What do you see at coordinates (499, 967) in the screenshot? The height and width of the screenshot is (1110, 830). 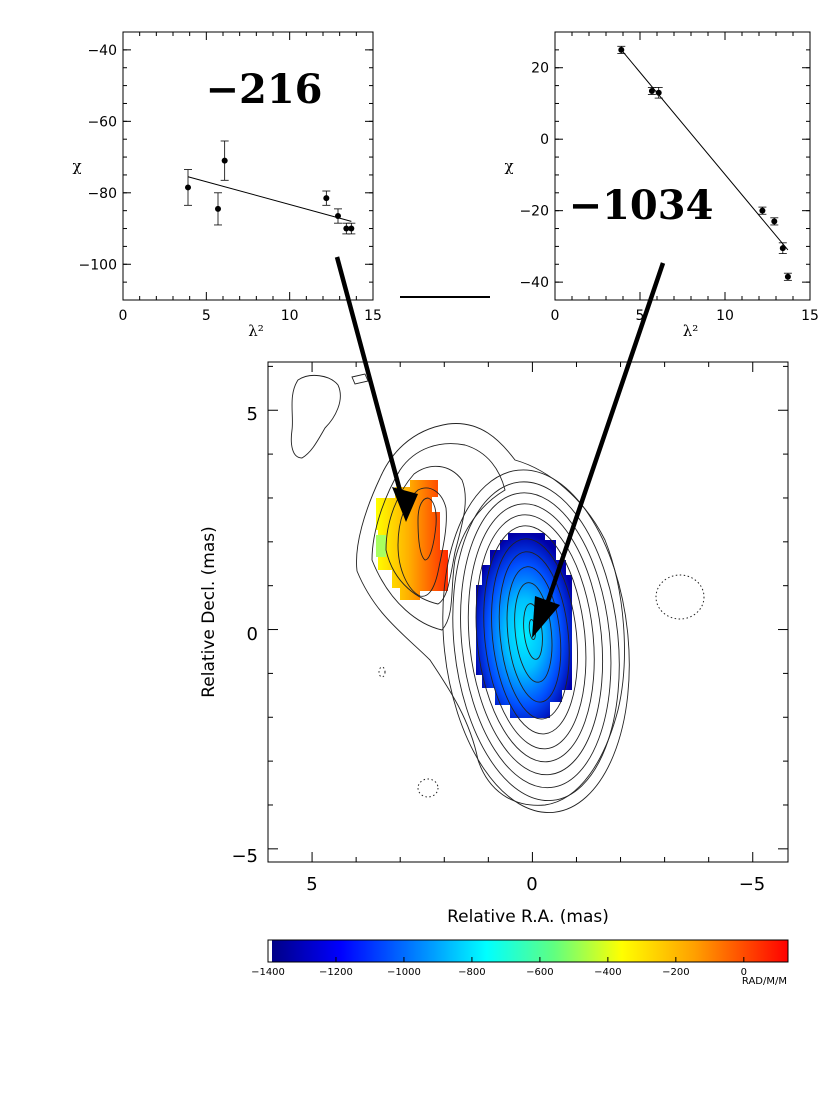 I see `colorbar-ticks: −1400 −1200 −1000 −800 −600 −400 −200 0` at bounding box center [499, 967].